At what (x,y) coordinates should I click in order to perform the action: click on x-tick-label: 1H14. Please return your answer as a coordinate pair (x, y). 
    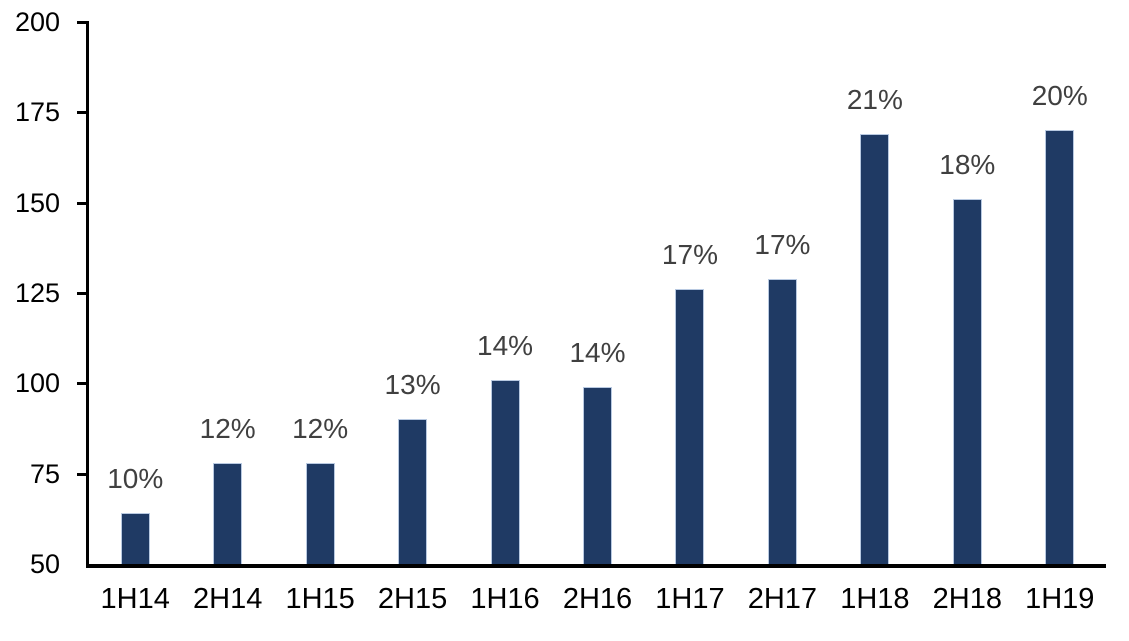
    Looking at the image, I should click on (135, 599).